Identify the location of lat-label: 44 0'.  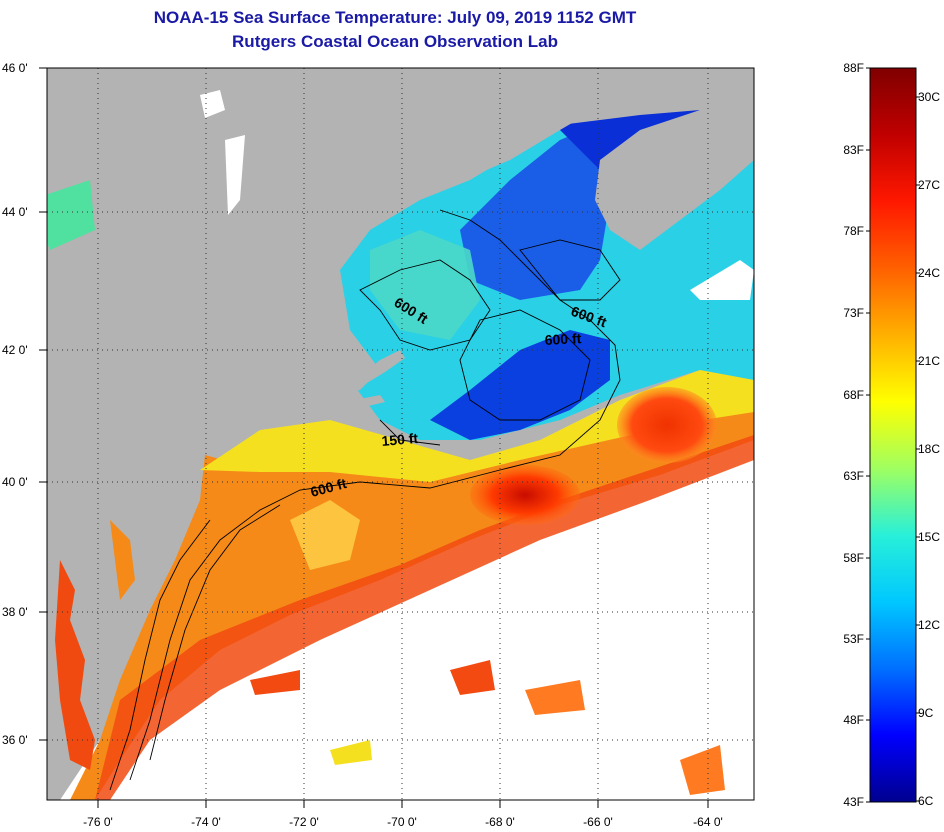
(15, 212).